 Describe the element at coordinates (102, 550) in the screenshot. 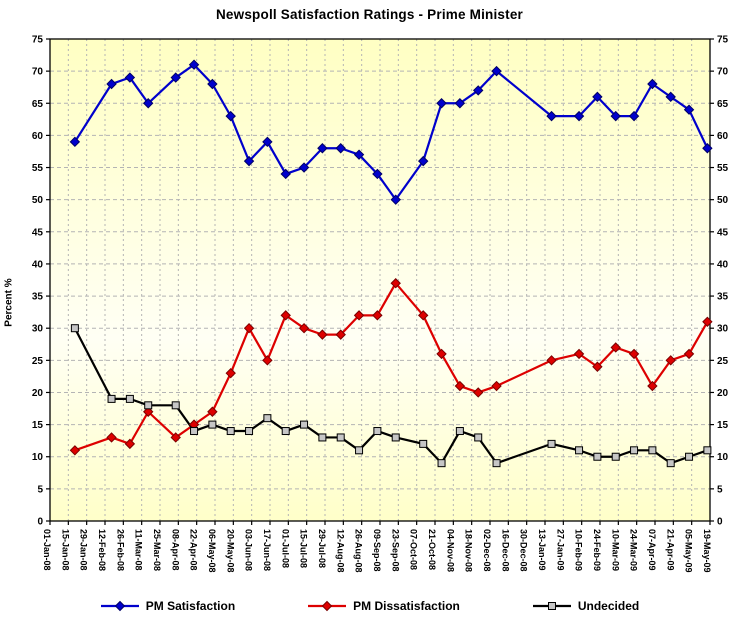

I see `svg-text: 12-Feb-08` at that location.